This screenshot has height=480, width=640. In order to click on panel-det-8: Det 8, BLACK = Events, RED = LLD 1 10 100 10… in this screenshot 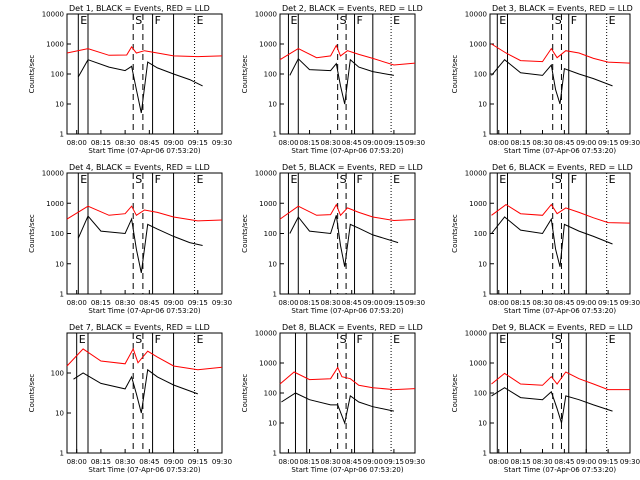, I will do `click(333, 398)`.